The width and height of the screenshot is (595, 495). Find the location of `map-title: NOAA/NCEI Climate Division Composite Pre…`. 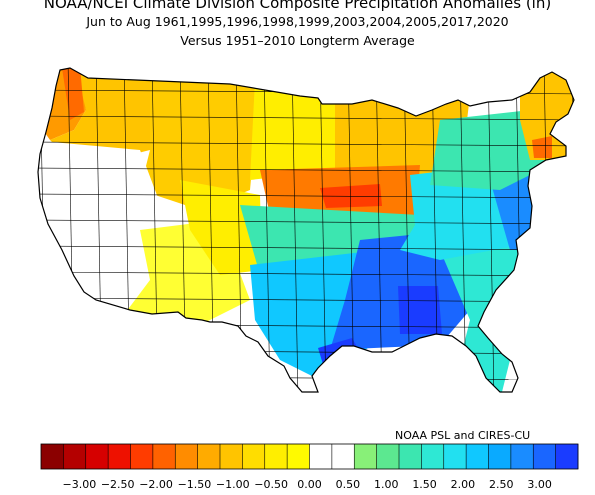

map-title: NOAA/NCEI Climate Division Composite Pre… is located at coordinates (297, 6).